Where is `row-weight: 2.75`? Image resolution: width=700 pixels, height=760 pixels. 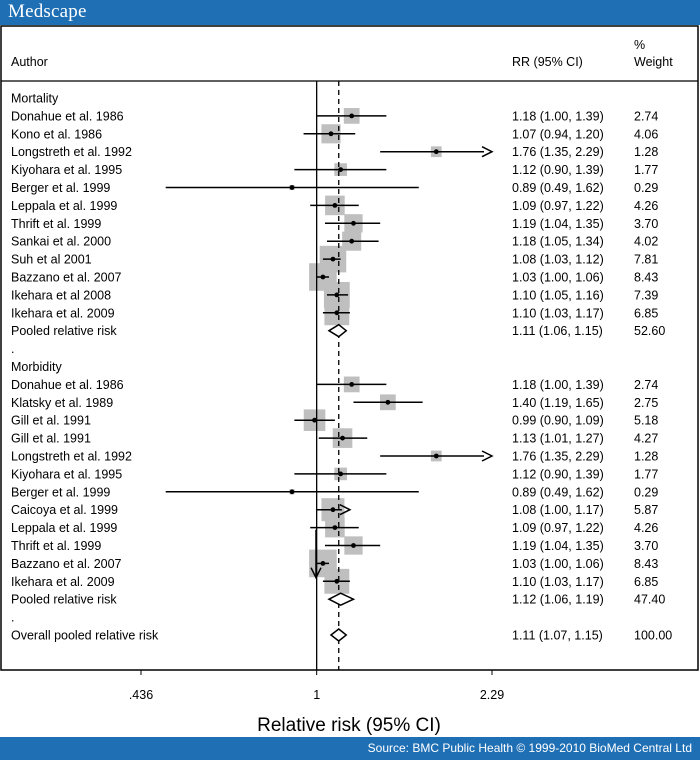 row-weight: 2.75 is located at coordinates (646, 403).